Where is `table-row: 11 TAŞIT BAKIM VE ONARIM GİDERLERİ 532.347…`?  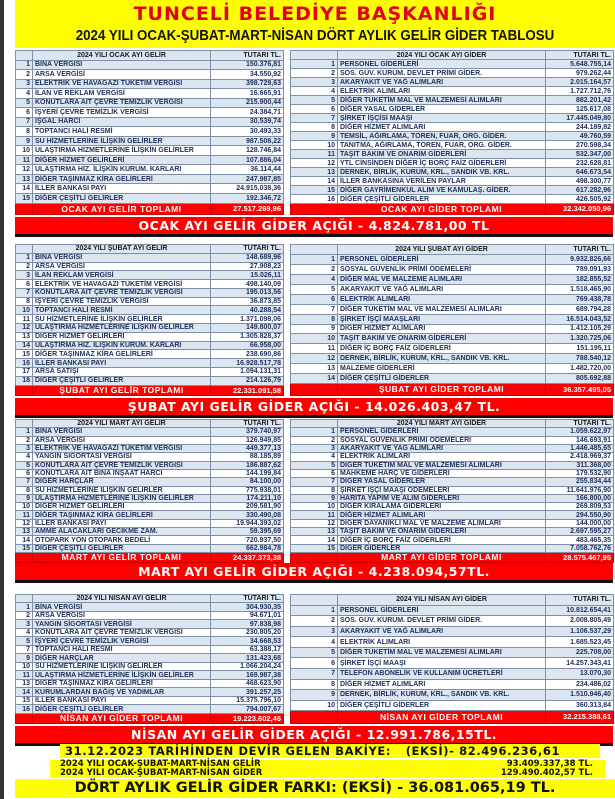 table-row: 11 TAŞIT BAKIM VE ONARIM GİDERLERİ 532.347… is located at coordinates (452, 154).